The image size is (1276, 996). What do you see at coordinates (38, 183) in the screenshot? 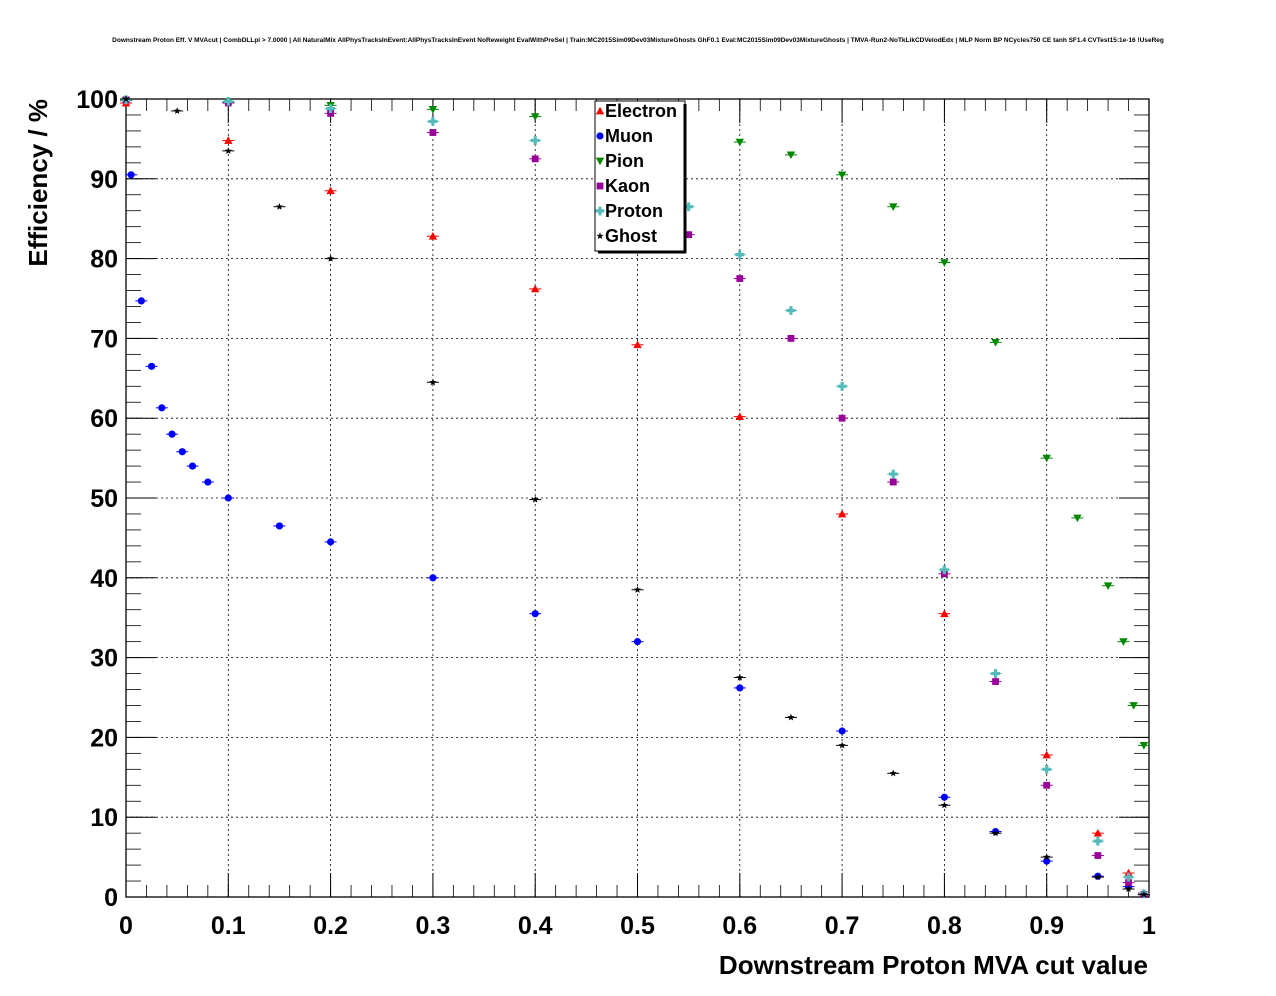
I see `y-axis-title: Efficiency / %` at bounding box center [38, 183].